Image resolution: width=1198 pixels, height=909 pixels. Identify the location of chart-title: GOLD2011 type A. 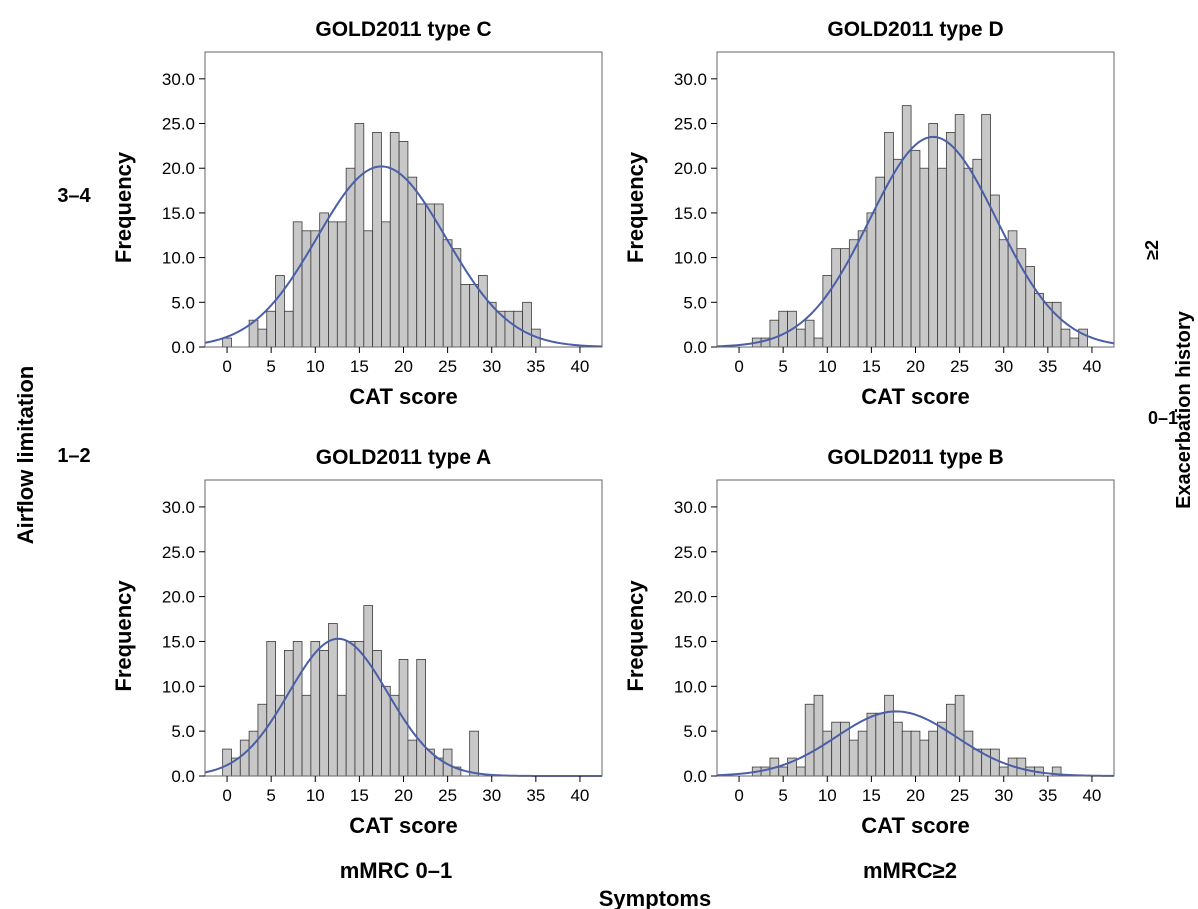
(403, 457).